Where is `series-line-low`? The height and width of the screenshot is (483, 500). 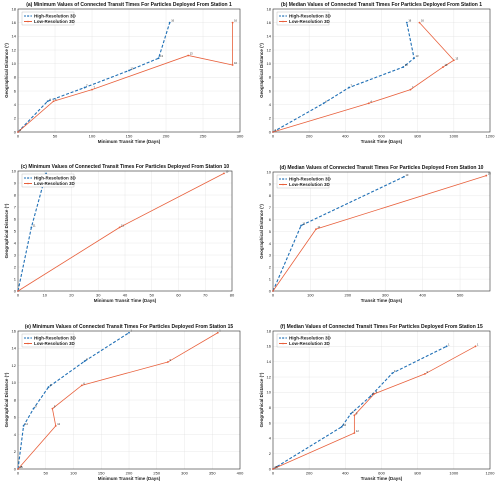
series-line-low is located at coordinates (118, 401).